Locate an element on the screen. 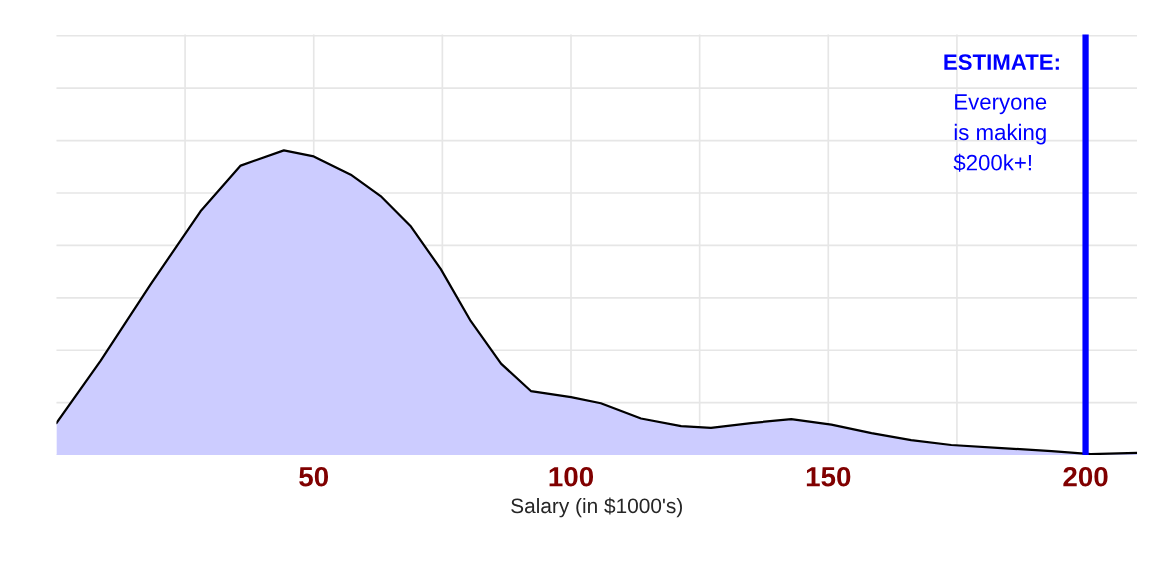  annotation: Everyone is making $200k+! is located at coordinates (1000, 133).